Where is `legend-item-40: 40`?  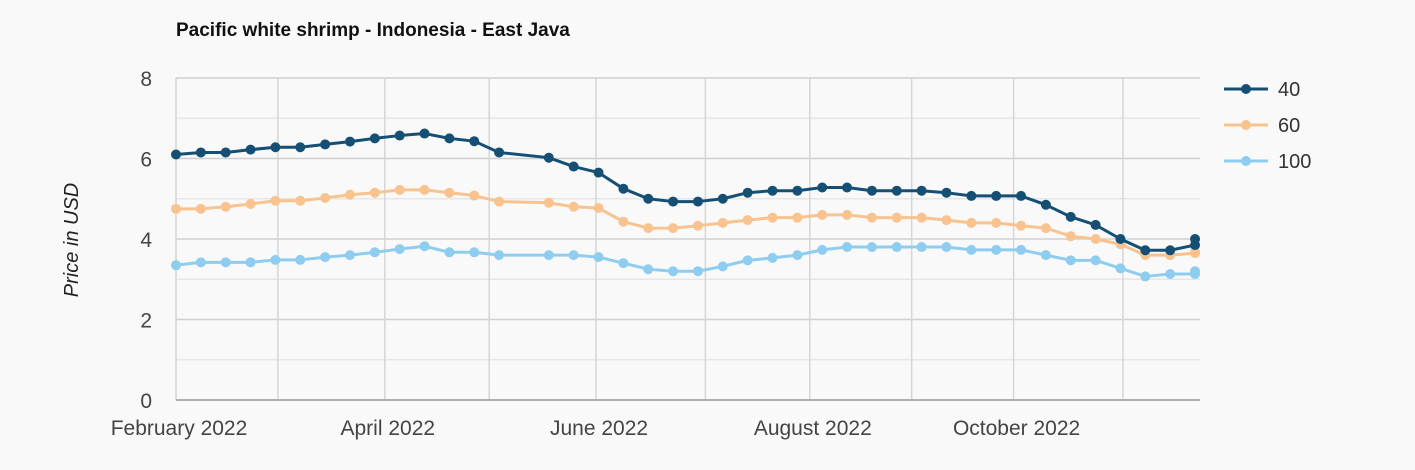 legend-item-40: 40 is located at coordinates (1262, 90).